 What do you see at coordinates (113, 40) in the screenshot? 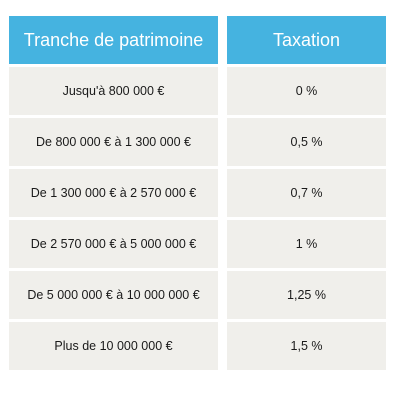
I see `header-wealth-bracket: Tranche de patrimoine` at bounding box center [113, 40].